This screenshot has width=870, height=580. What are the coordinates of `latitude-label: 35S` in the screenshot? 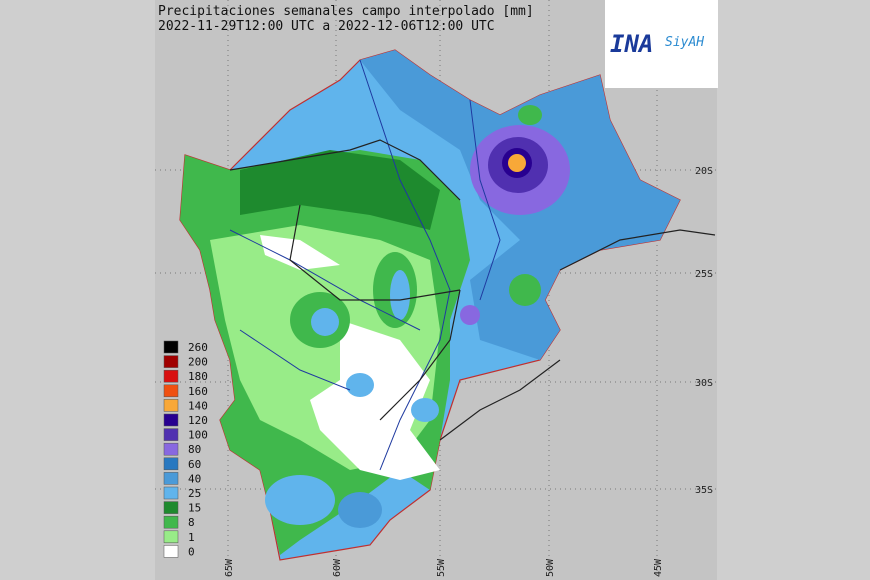 It's located at (704, 490).